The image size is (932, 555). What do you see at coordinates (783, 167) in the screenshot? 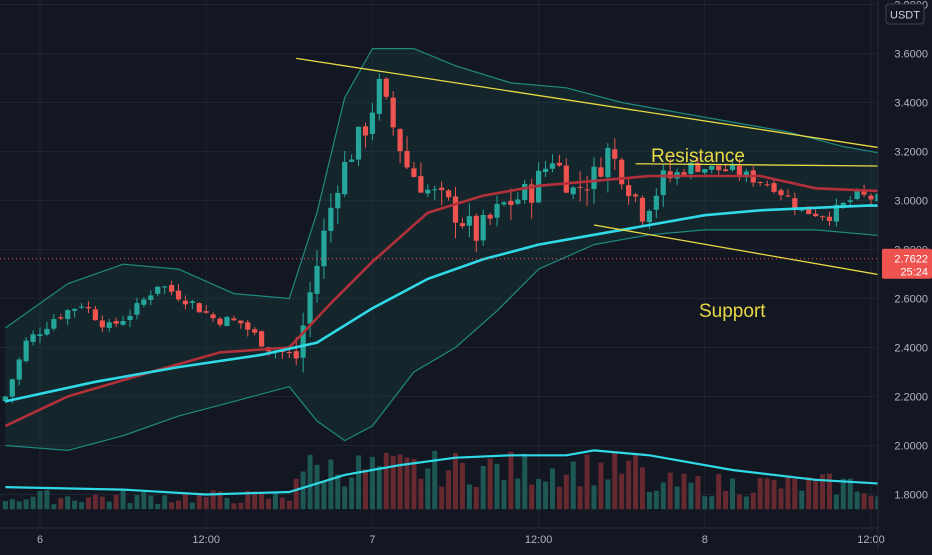
I see `trendline-resistance-level` at bounding box center [783, 167].